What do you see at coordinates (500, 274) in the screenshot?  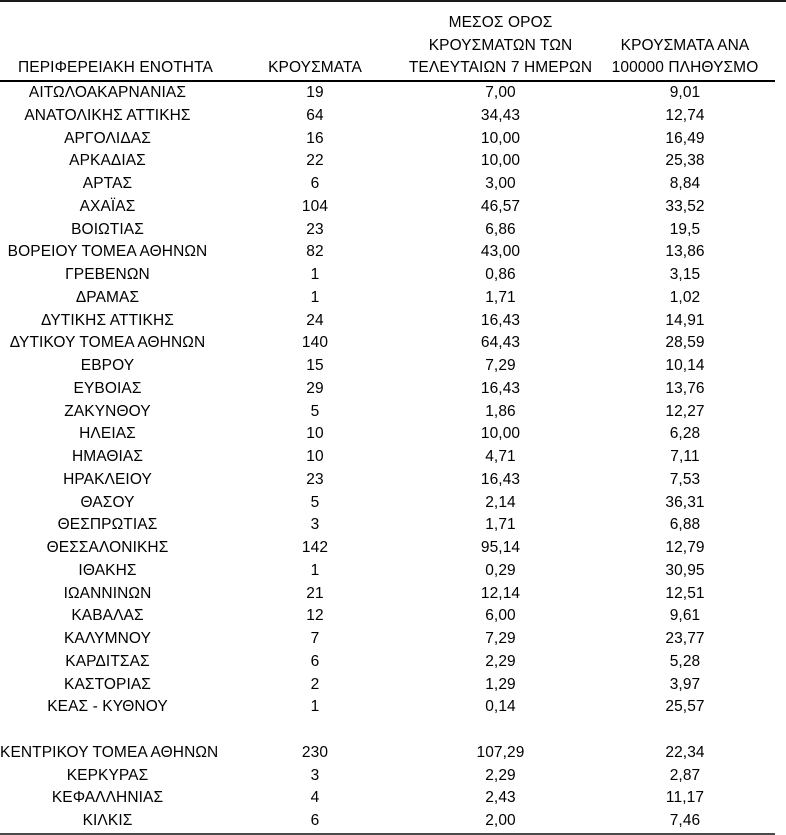 I see `cell-avg7days: 0,86` at bounding box center [500, 274].